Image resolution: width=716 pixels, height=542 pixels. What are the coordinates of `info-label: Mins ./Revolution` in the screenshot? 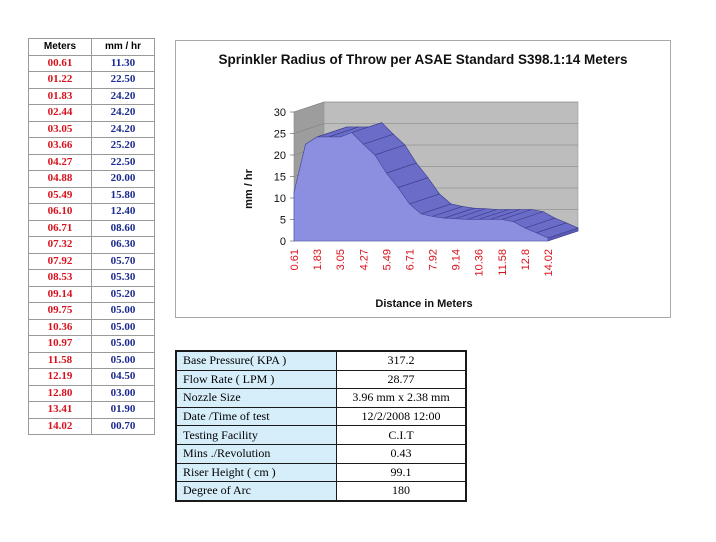 It's located at (256, 453).